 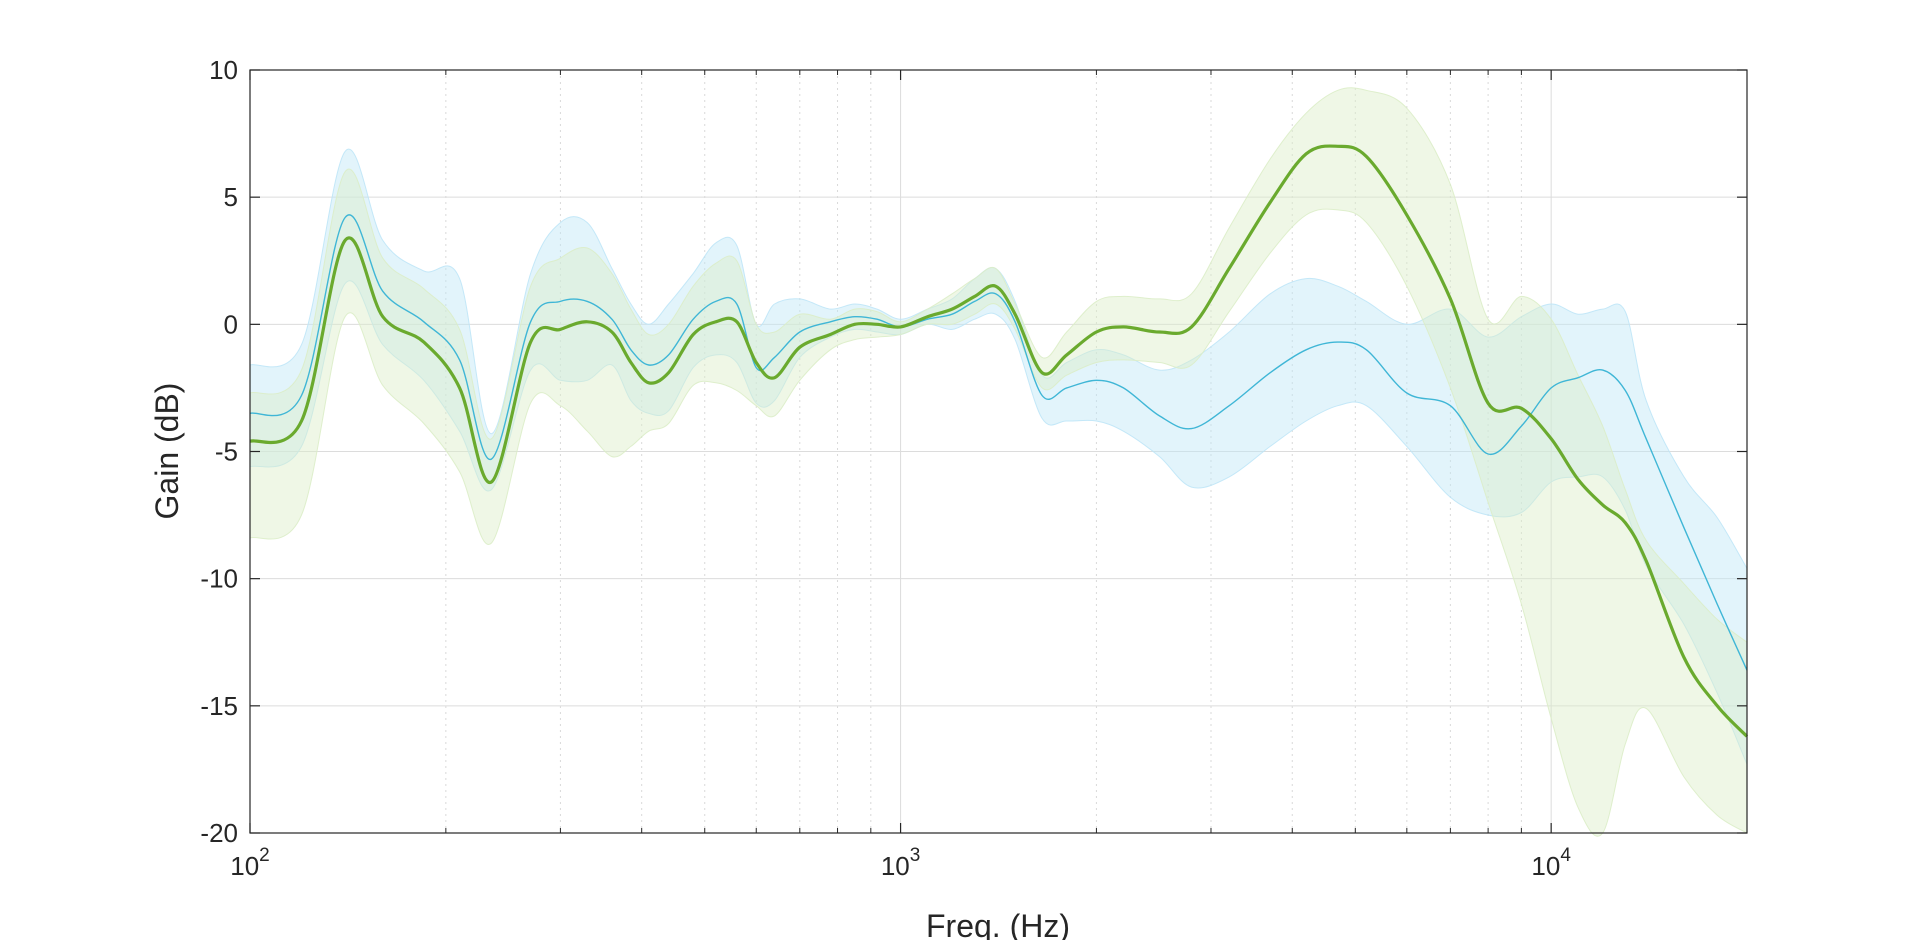 I want to click on x-tick-label: 10⁴, so click(x=1551, y=863).